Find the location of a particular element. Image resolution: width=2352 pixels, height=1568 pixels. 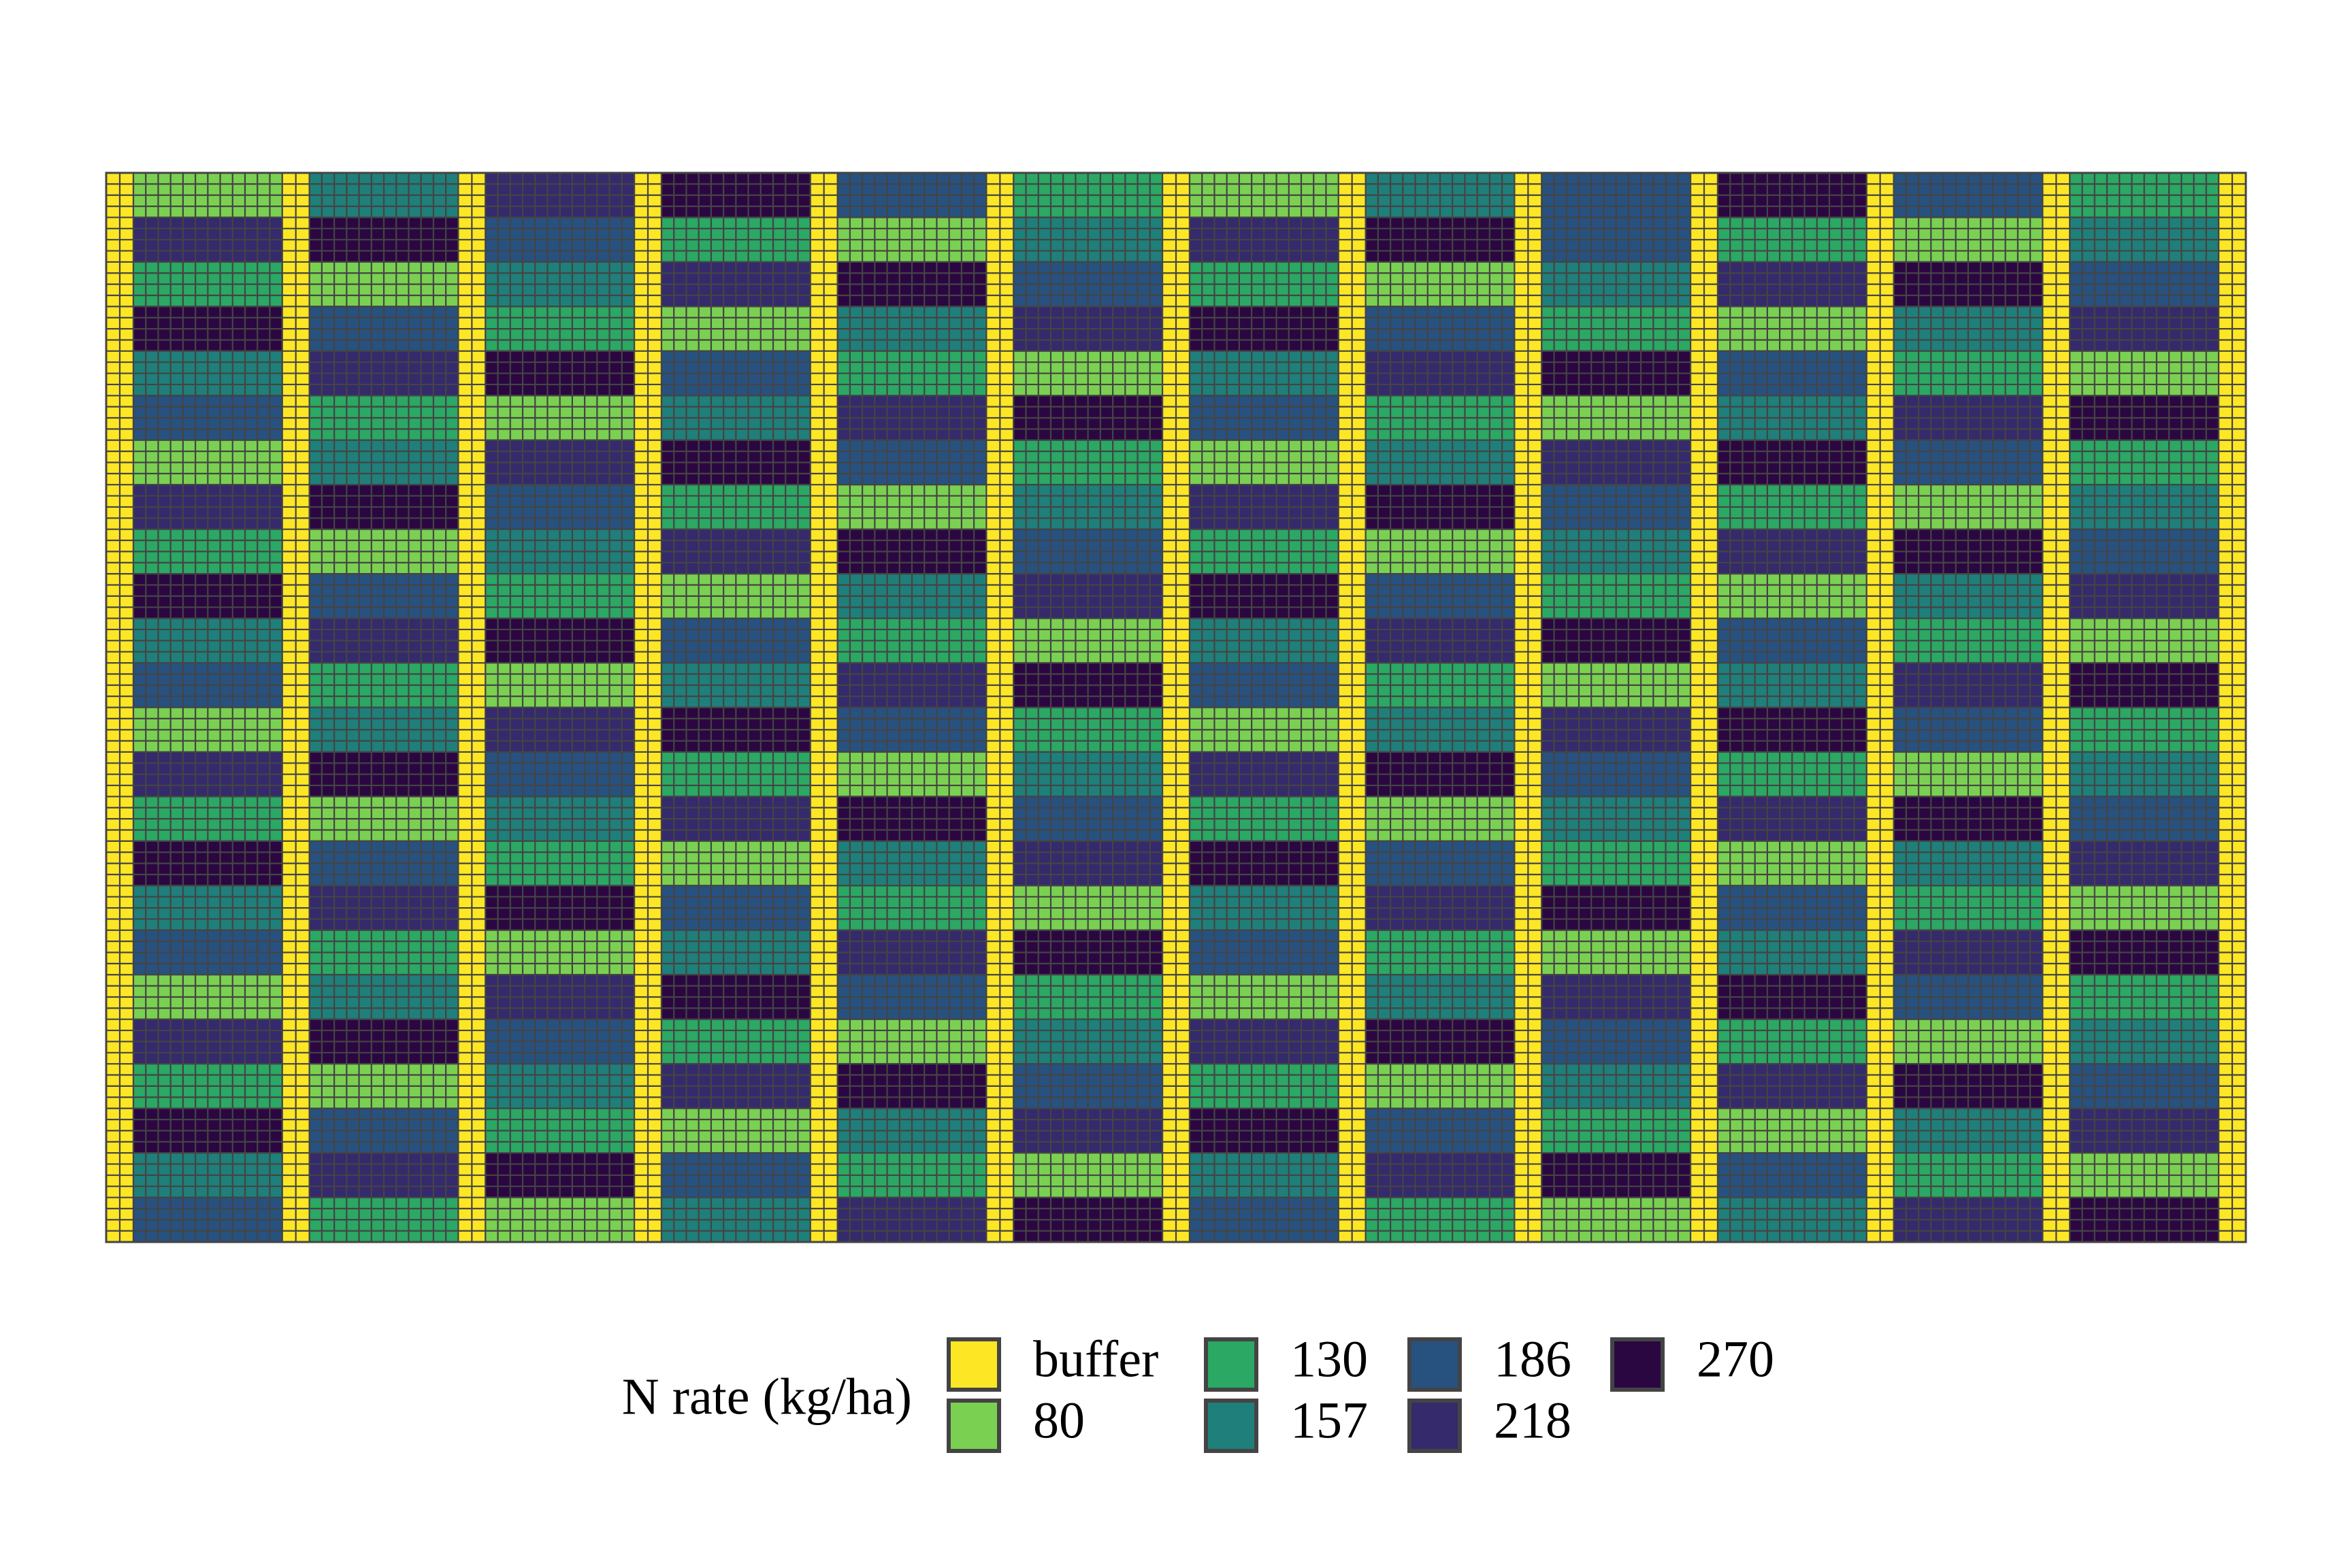

legend-item: 270 is located at coordinates (1692, 1361).